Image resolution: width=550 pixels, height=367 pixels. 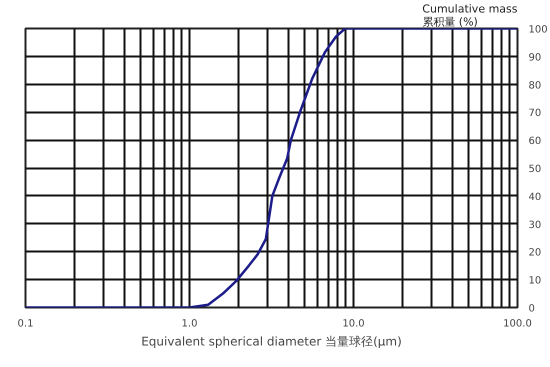 I want to click on y-tick-label: 30, so click(x=535, y=225).